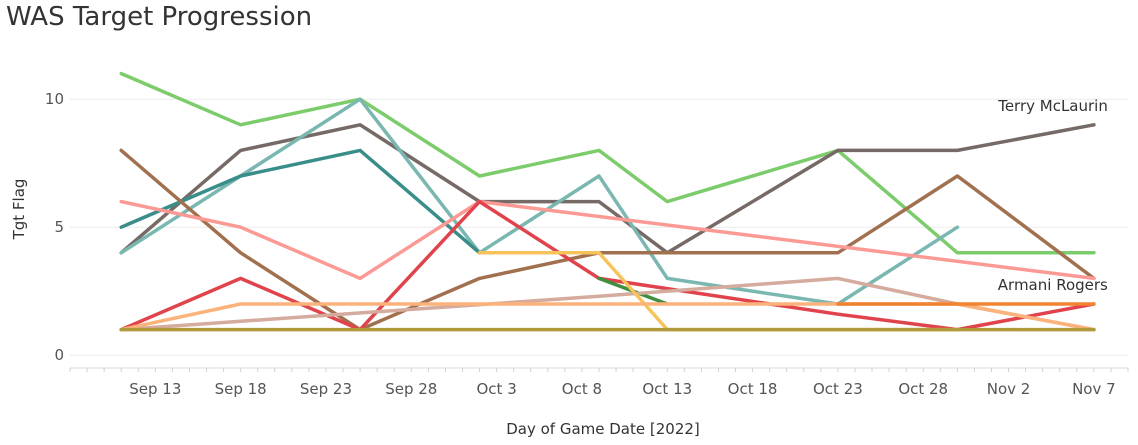 The height and width of the screenshot is (445, 1138). What do you see at coordinates (1052, 106) in the screenshot?
I see `series-label: Terry McLaurin` at bounding box center [1052, 106].